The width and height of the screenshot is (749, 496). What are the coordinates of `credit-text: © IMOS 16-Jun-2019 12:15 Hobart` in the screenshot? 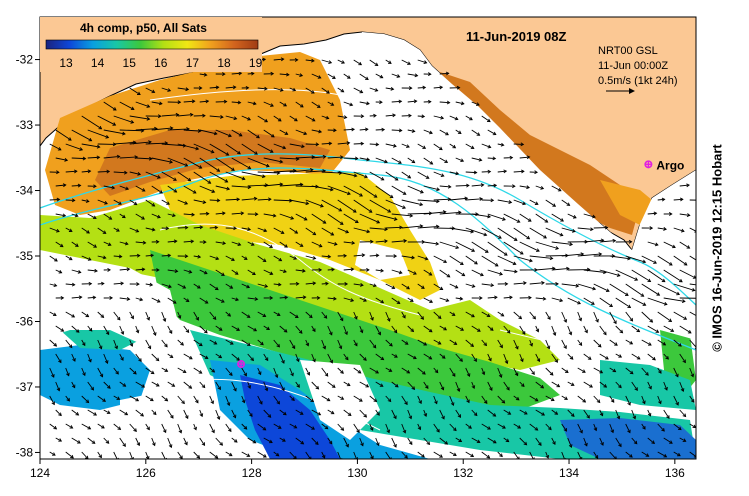 It's located at (717, 248).